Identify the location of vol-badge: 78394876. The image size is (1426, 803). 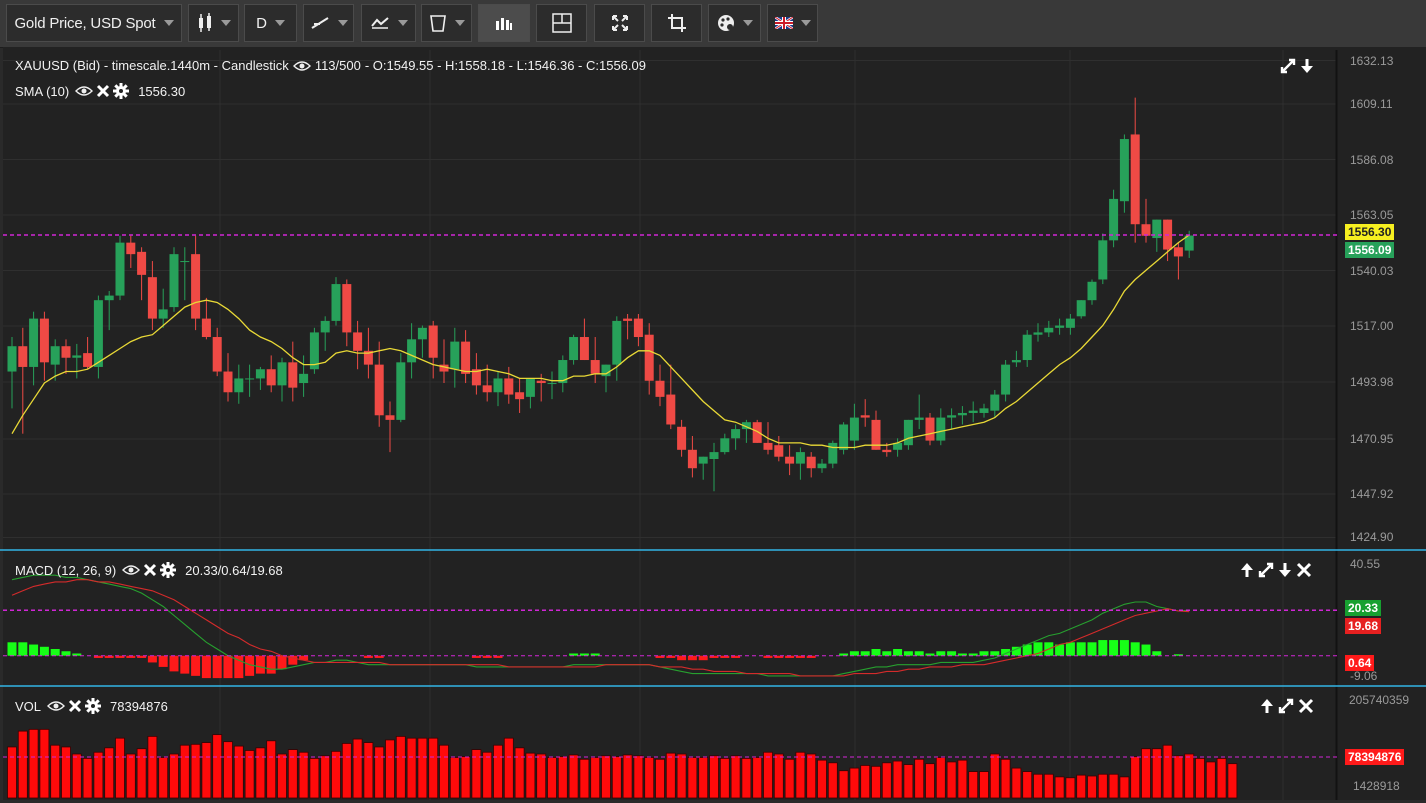
(1375, 757).